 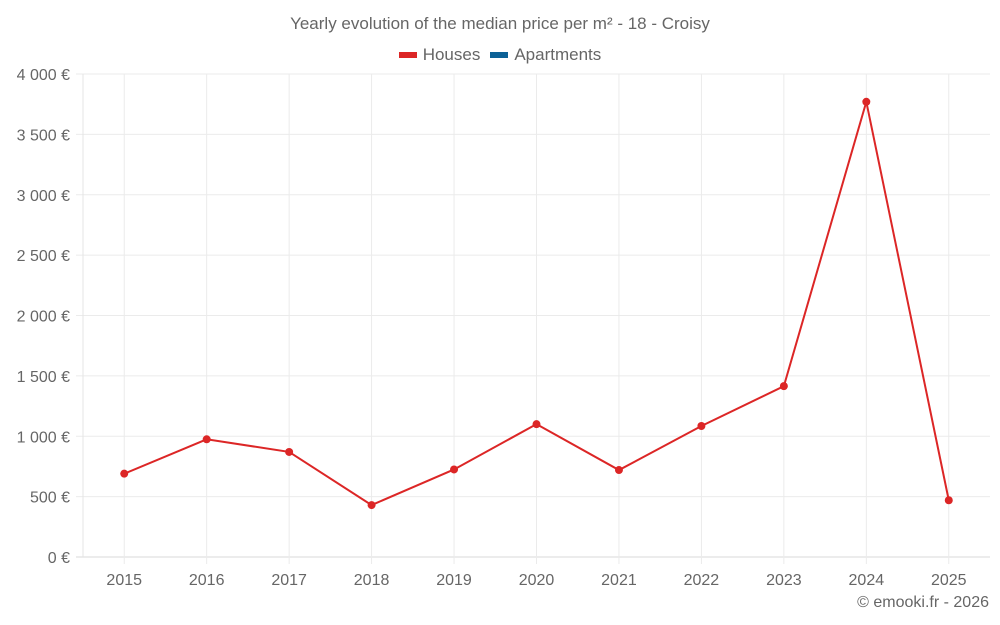 I want to click on x-tick-label: 2025, so click(x=949, y=580).